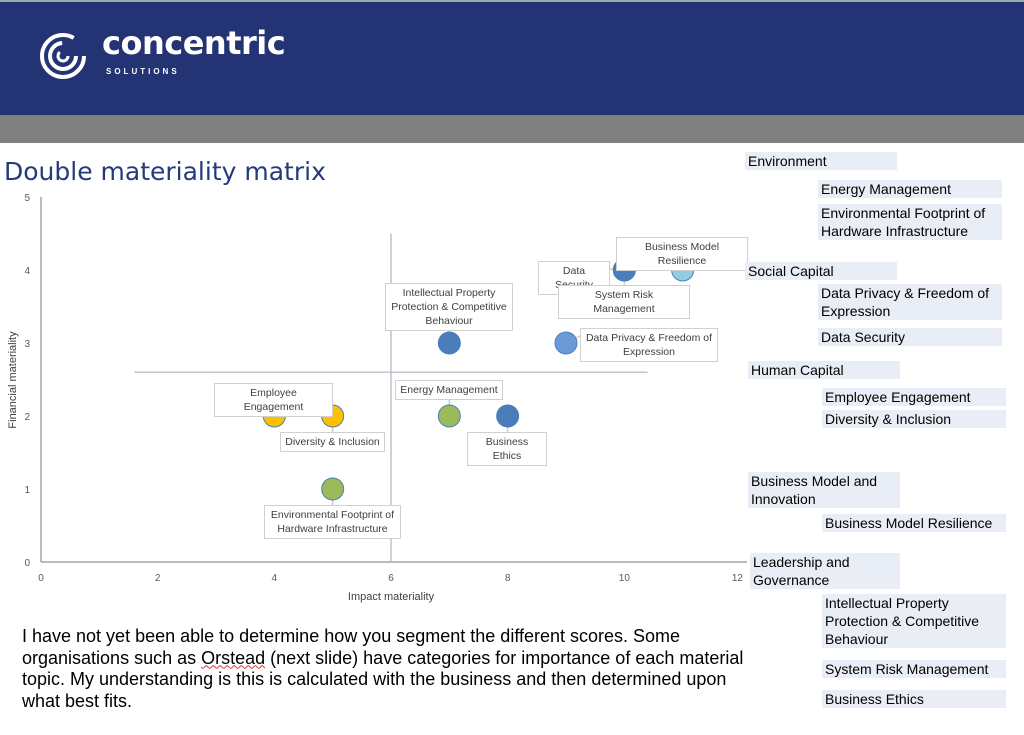 The width and height of the screenshot is (1024, 735). I want to click on y-tick-label: 0, so click(27, 563).